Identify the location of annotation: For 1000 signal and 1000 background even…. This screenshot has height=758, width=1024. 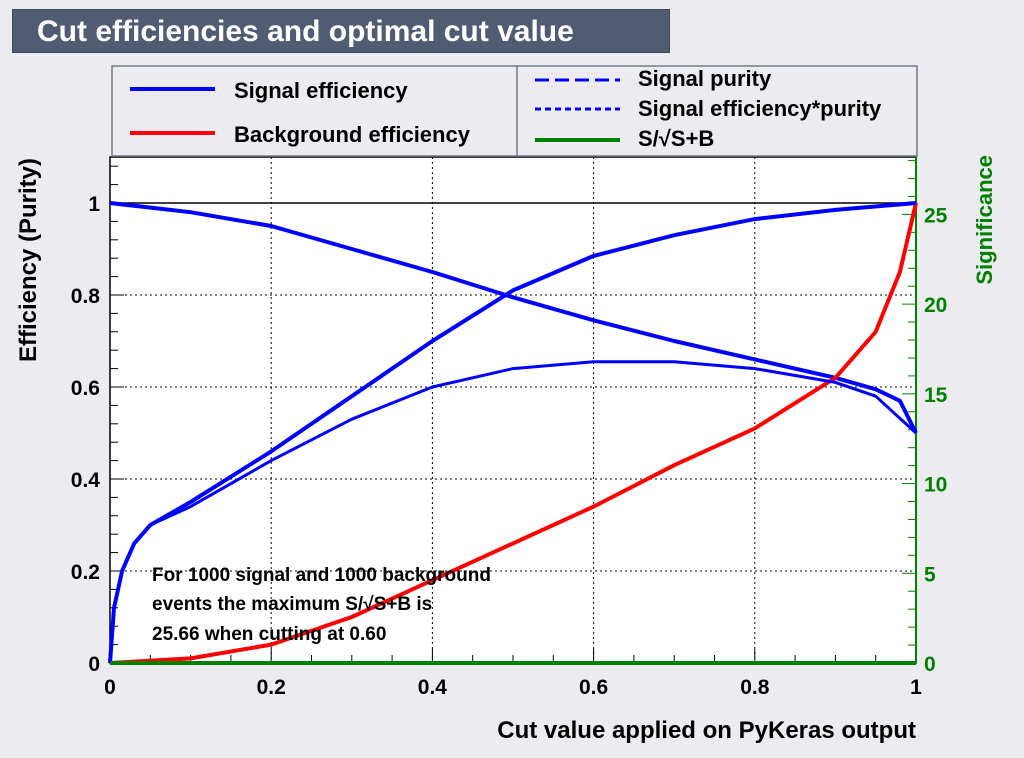
(321, 605).